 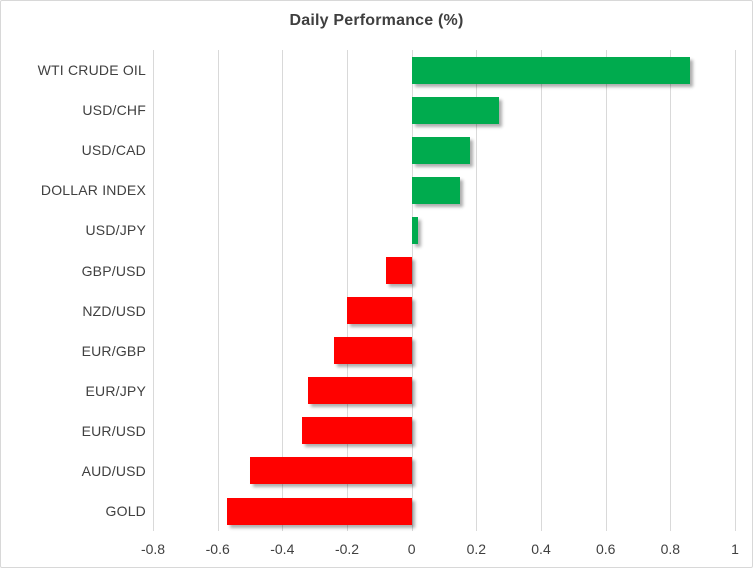 What do you see at coordinates (115, 390) in the screenshot?
I see `category-label-eur-jpy: EUR/JPY` at bounding box center [115, 390].